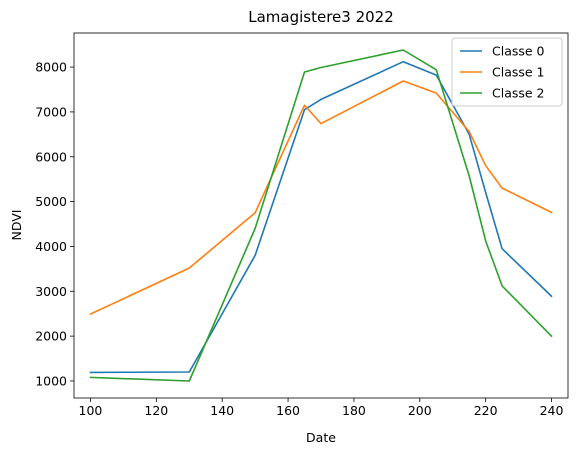 Image resolution: width=580 pixels, height=455 pixels. Describe the element at coordinates (518, 93) in the screenshot. I see `legend-label: Classe 2` at that location.